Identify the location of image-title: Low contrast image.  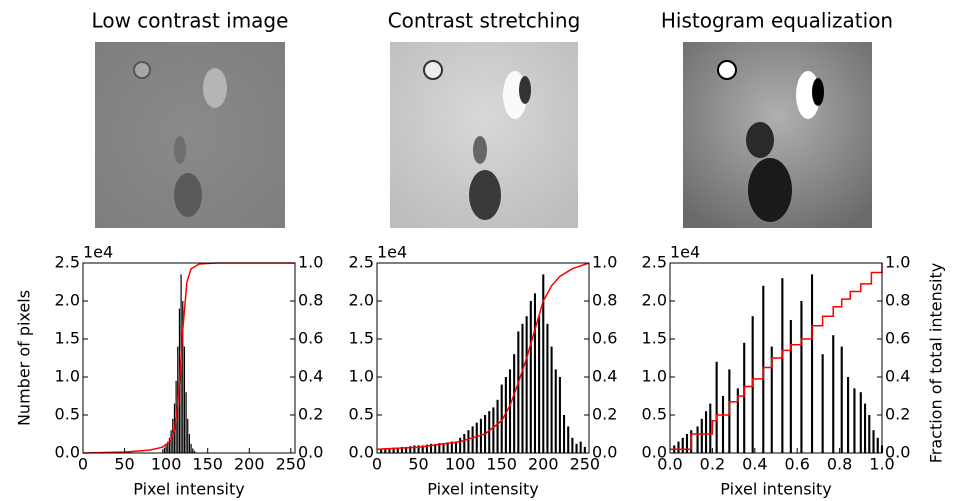
(190, 21).